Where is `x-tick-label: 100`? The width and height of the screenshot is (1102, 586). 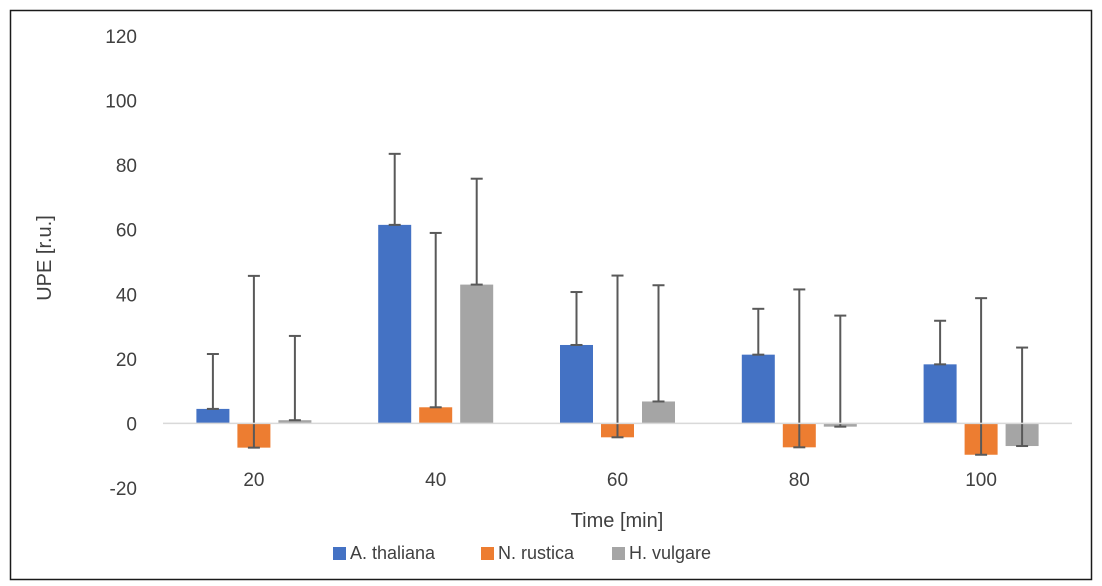
x-tick-label: 100 is located at coordinates (981, 480).